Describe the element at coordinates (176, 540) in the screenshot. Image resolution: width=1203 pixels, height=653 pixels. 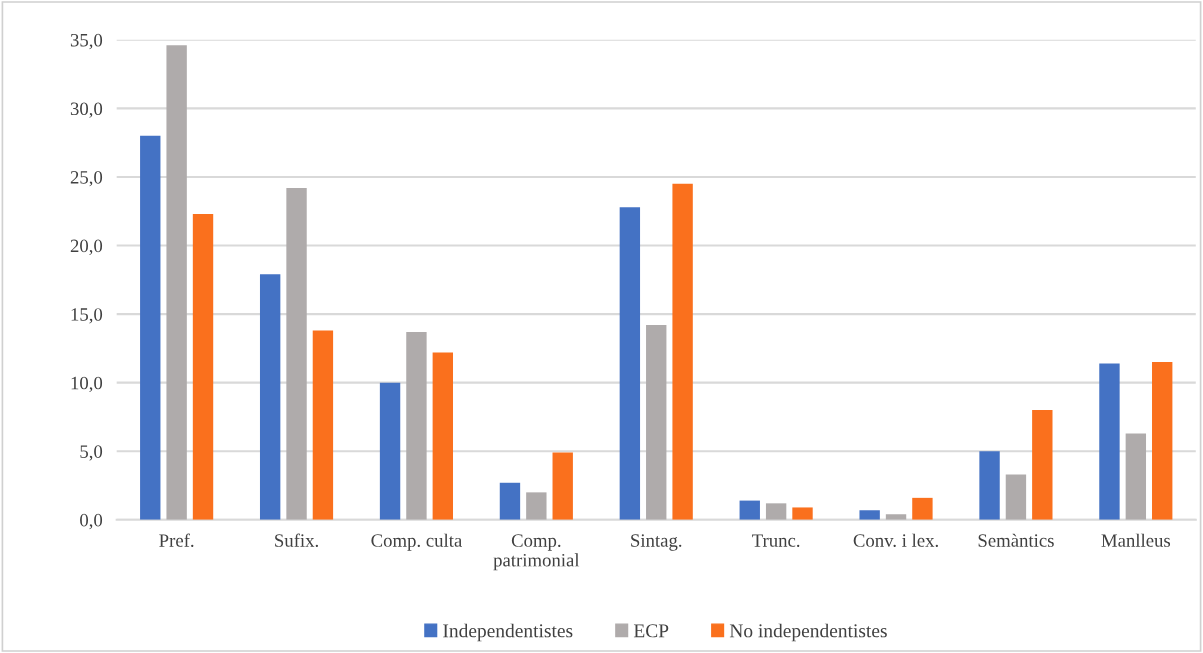
I see `x-tick-label: Pref.` at that location.